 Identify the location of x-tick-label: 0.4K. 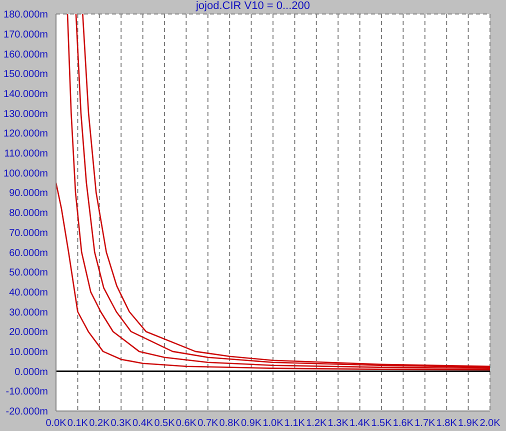
(143, 424).